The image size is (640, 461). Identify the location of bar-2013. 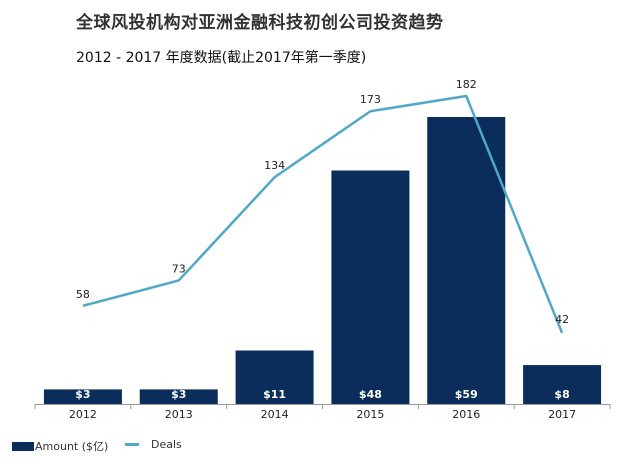
(178, 396).